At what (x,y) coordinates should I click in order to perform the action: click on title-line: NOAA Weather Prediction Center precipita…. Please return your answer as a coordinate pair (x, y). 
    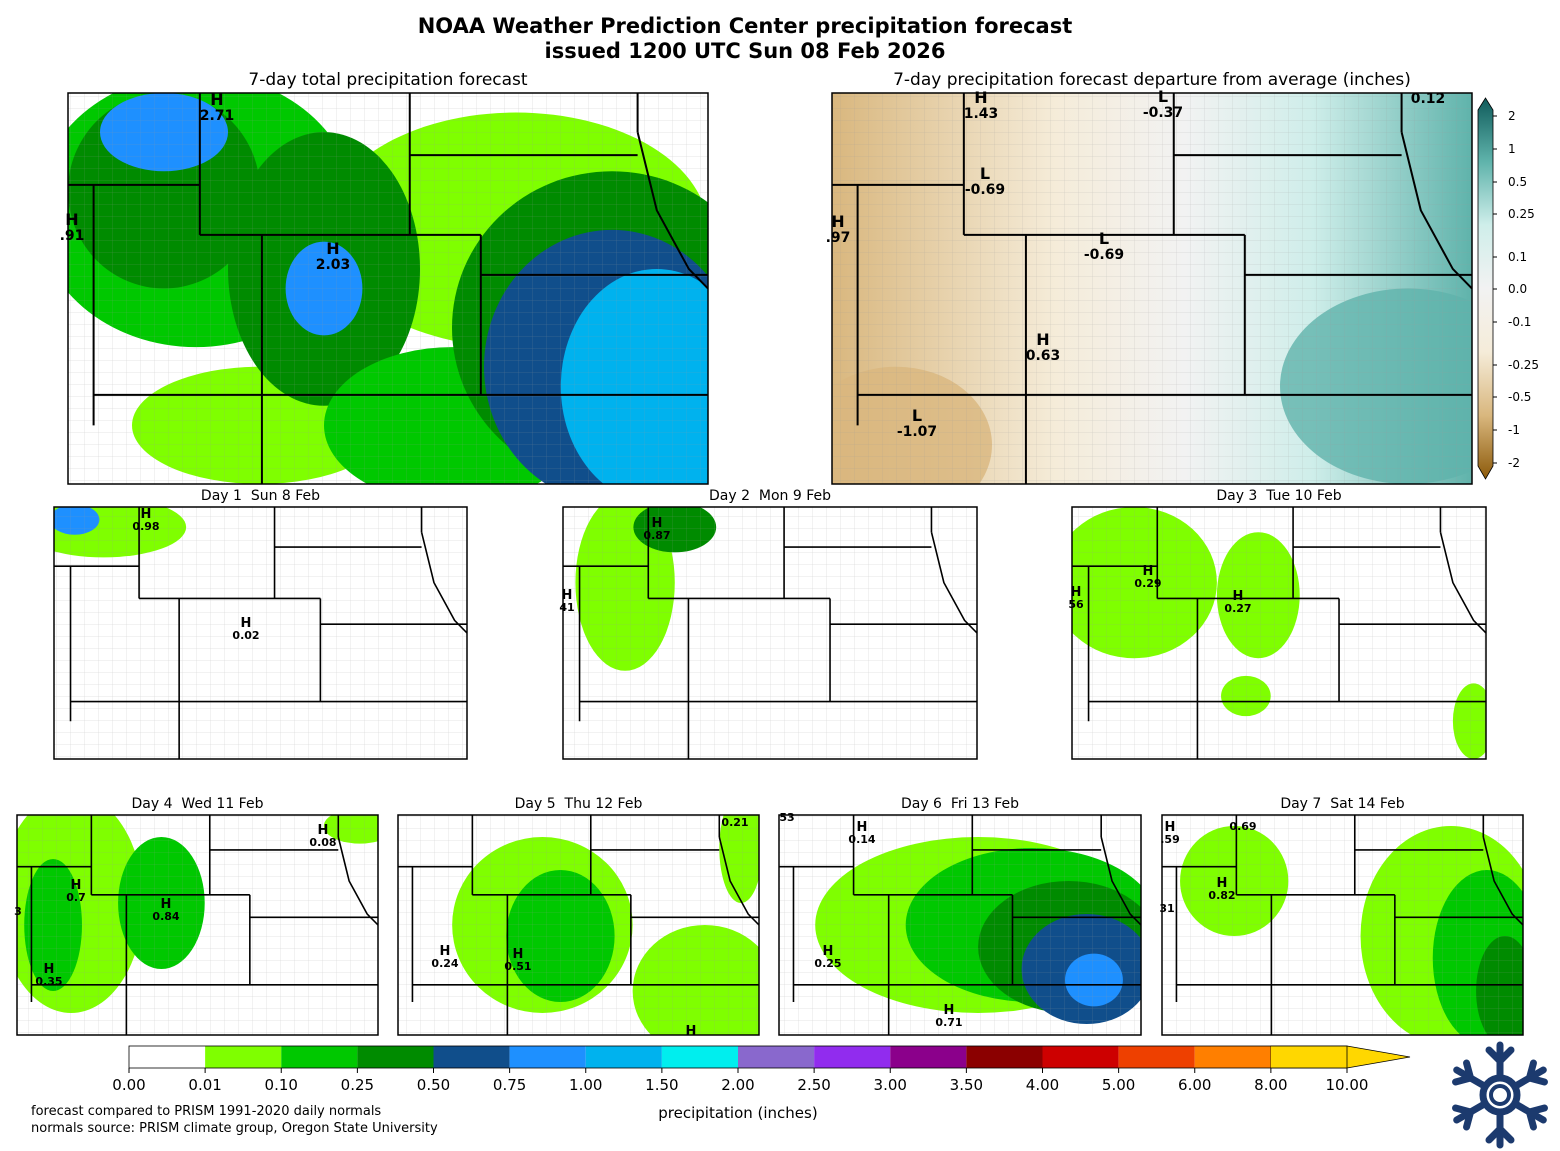
    Looking at the image, I should click on (745, 26).